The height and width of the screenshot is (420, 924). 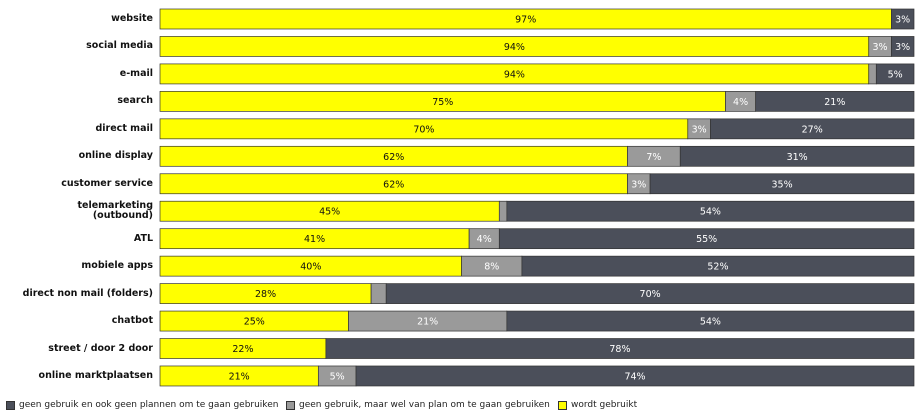 I want to click on category-label: search, so click(x=135, y=101).